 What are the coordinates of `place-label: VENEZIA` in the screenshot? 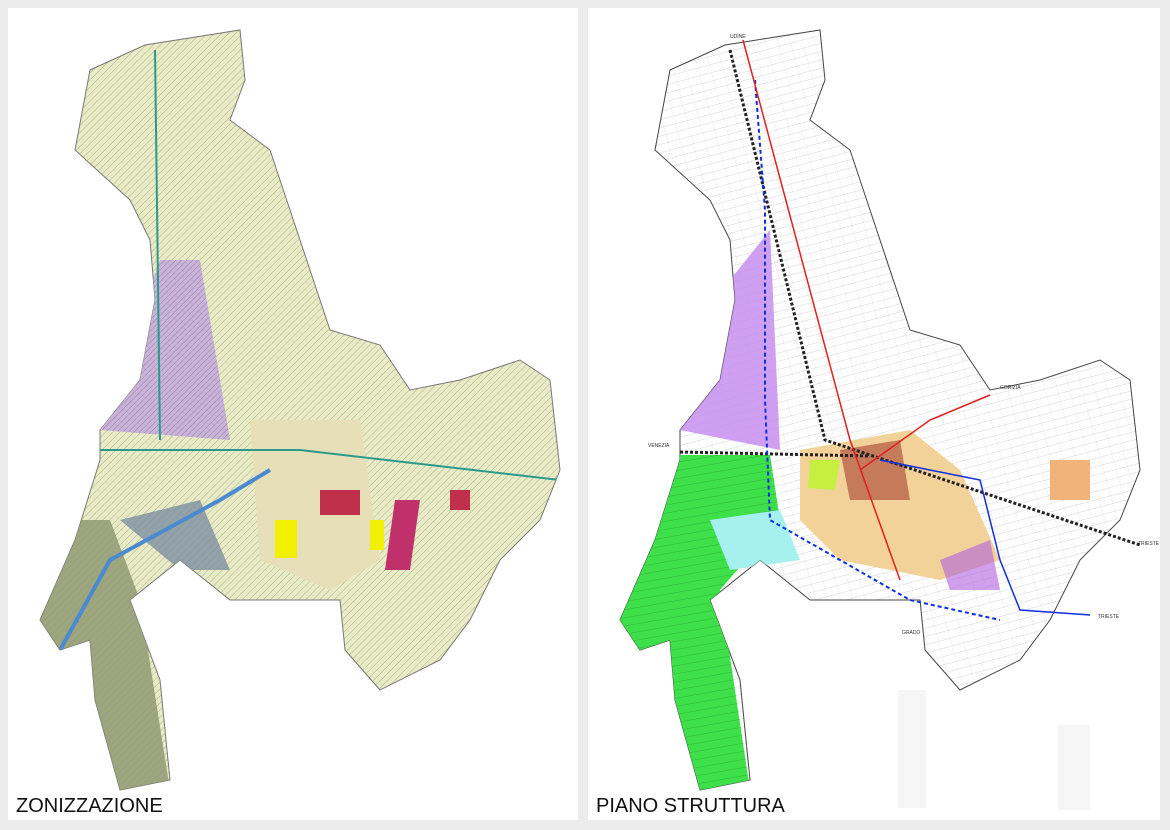 It's located at (659, 446).